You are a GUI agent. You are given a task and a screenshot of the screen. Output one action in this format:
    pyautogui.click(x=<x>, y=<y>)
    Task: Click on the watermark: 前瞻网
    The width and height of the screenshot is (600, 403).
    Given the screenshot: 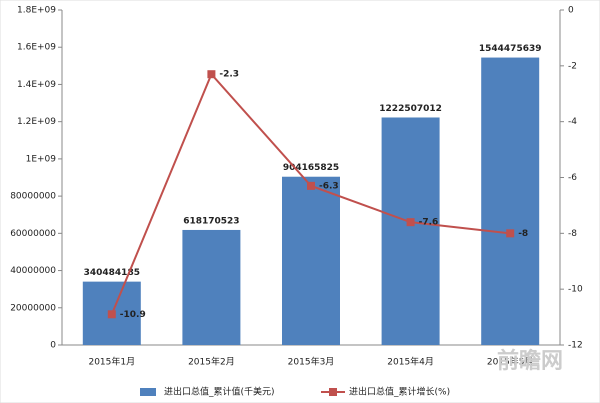 What is the action you would take?
    pyautogui.click(x=530, y=361)
    